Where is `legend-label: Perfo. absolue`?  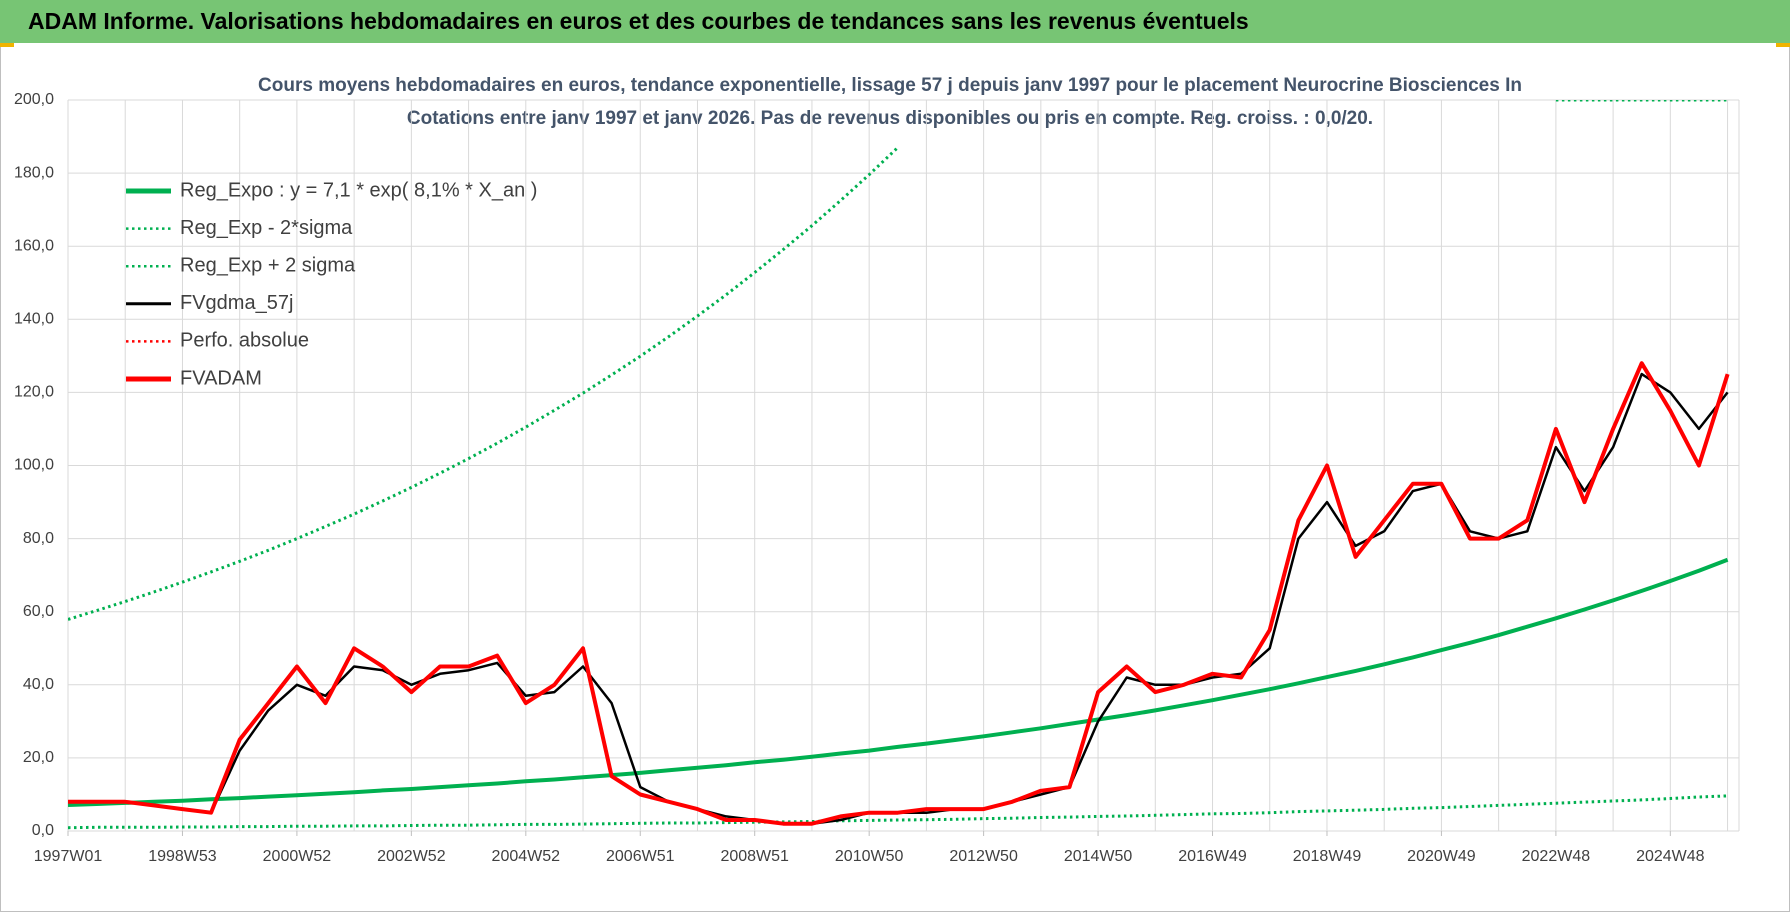 legend-label: Perfo. absolue is located at coordinates (244, 341).